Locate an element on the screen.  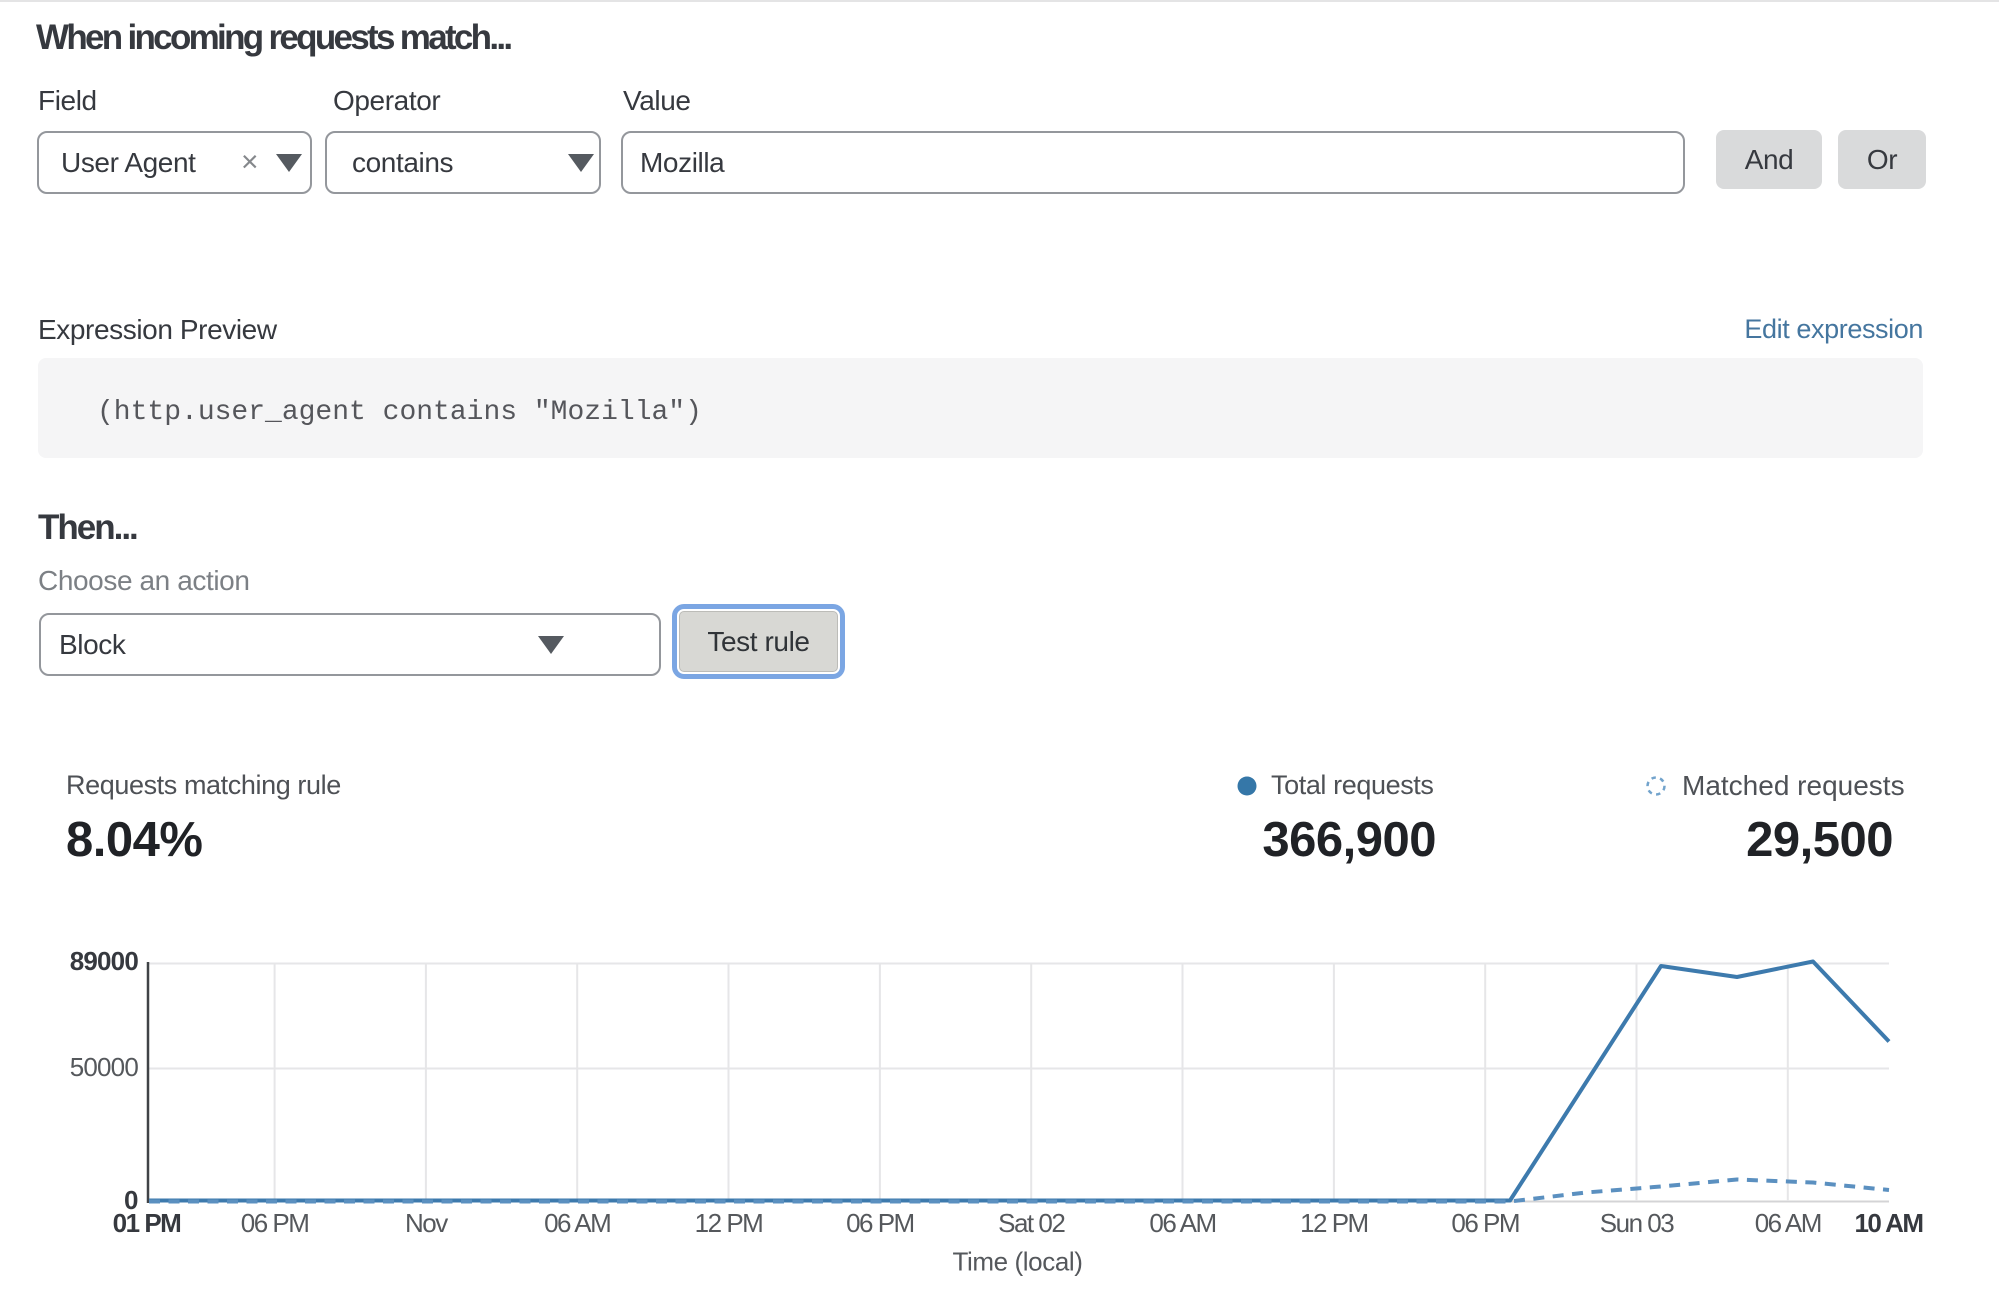
svg-text: 50000 is located at coordinates (104, 1067).